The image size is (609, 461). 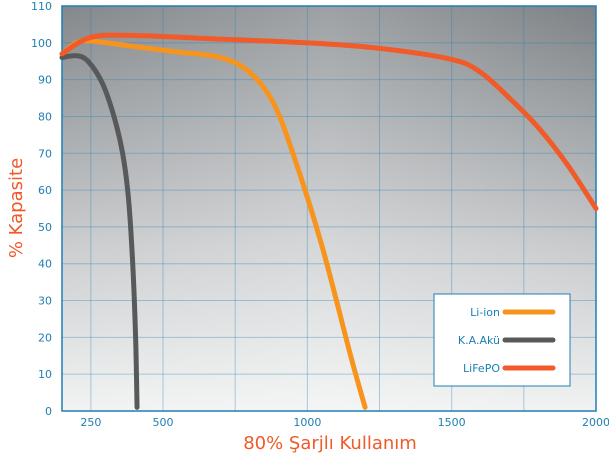 What do you see at coordinates (99, 231) in the screenshot?
I see `series-line-k-a-ak-` at bounding box center [99, 231].